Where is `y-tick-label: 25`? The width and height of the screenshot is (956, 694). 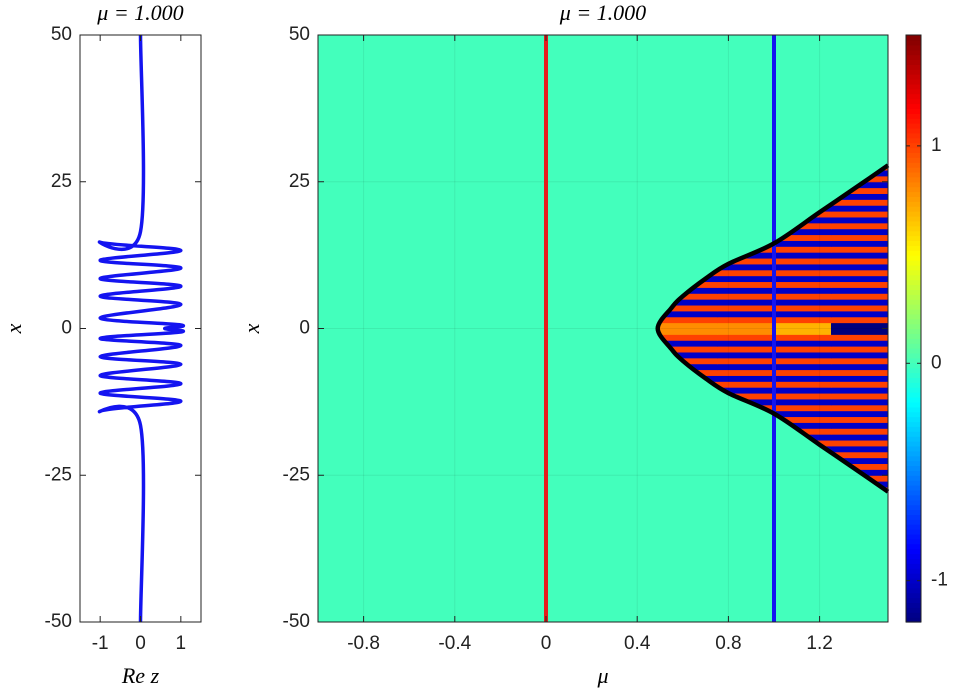 y-tick-label: 25 is located at coordinates (299, 181).